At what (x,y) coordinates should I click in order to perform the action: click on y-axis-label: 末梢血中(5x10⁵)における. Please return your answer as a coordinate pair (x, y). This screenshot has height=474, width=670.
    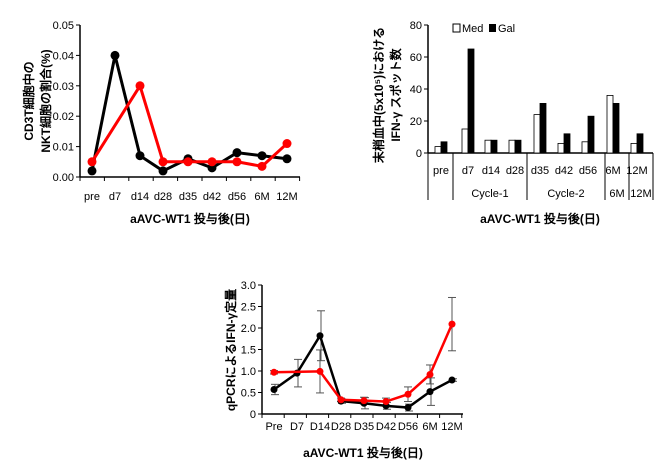
    Looking at the image, I should click on (378, 95).